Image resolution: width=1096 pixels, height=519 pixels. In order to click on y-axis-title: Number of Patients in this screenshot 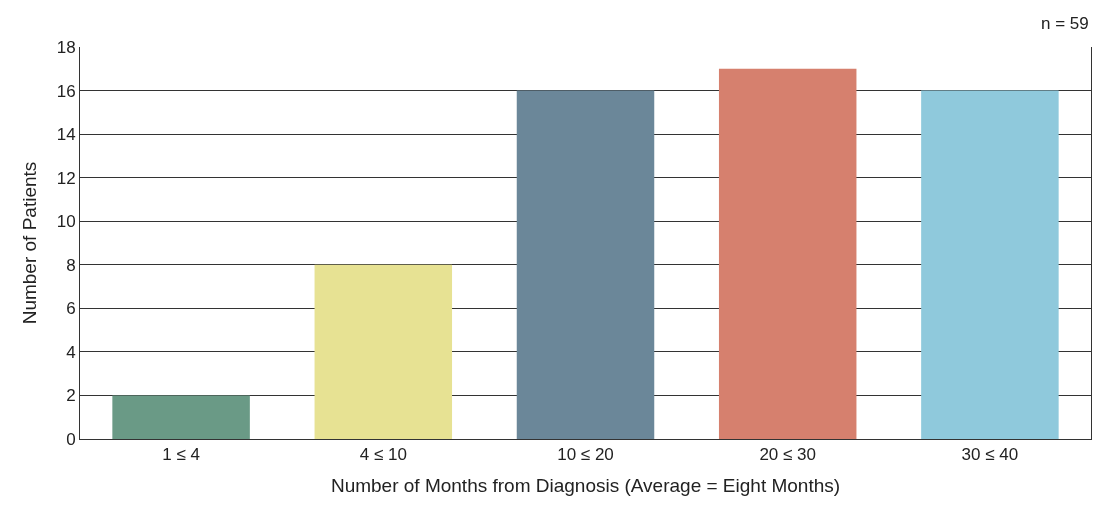, I will do `click(29, 243)`.